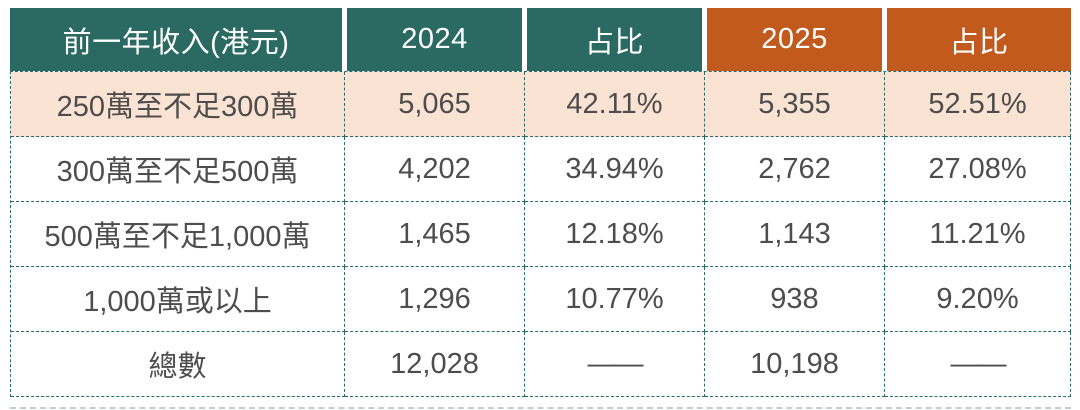  Describe the element at coordinates (794, 39) in the screenshot. I see `header-cell-2025: 2025` at that location.